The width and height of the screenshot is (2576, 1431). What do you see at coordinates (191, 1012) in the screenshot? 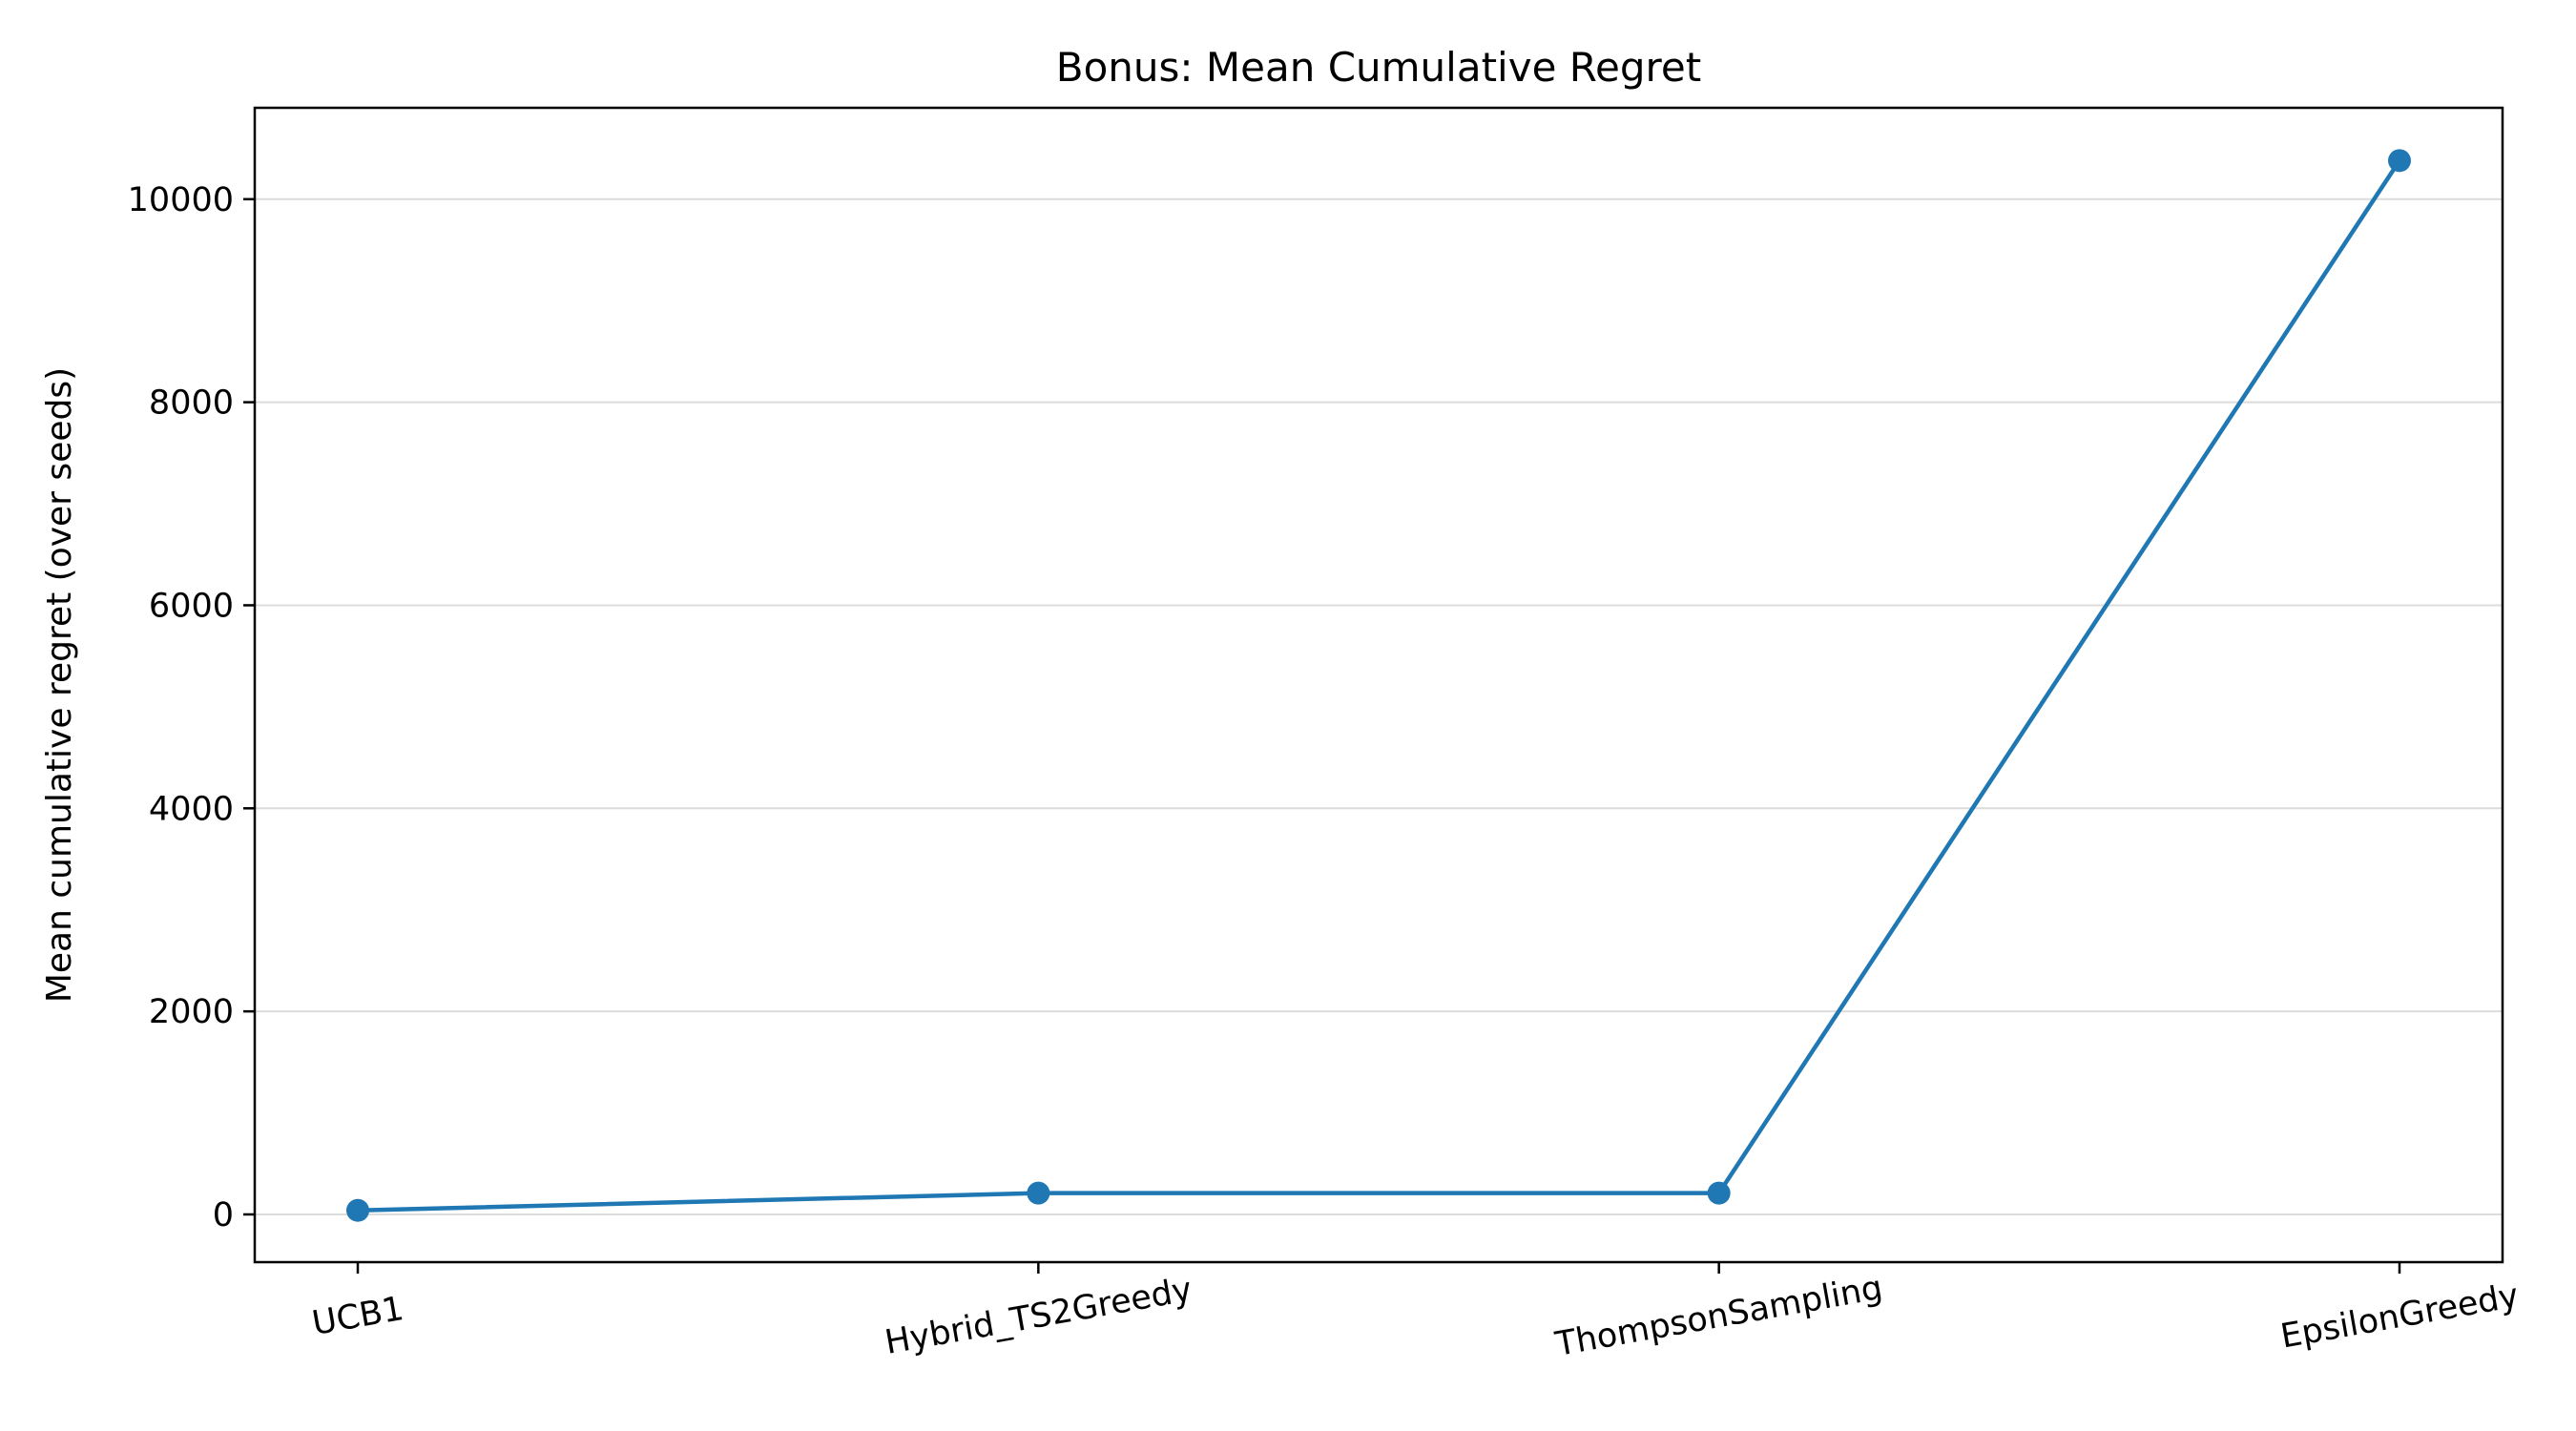
I see `y-tick-label: 2000` at bounding box center [191, 1012].